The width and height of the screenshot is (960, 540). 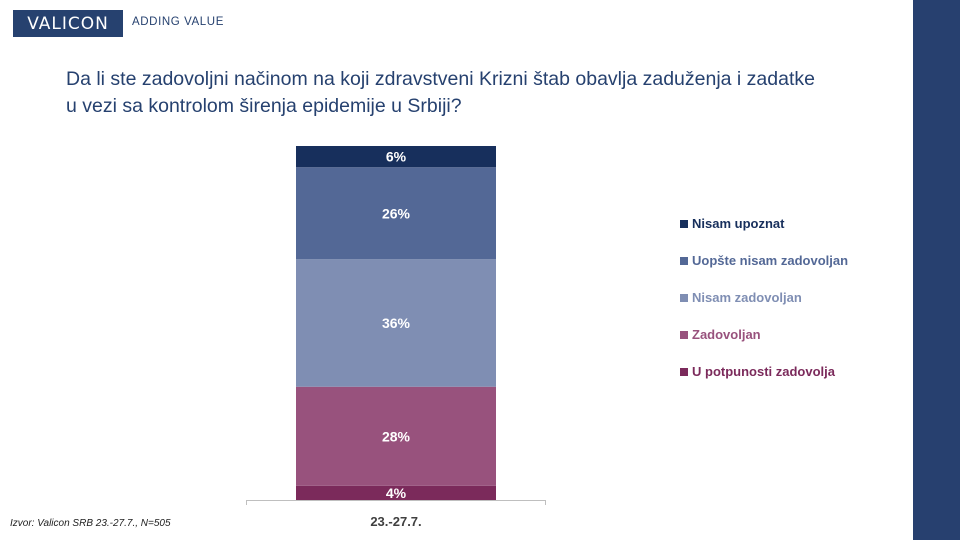 What do you see at coordinates (770, 260) in the screenshot?
I see `legend-label: Uopšte nisam zadovoljan` at bounding box center [770, 260].